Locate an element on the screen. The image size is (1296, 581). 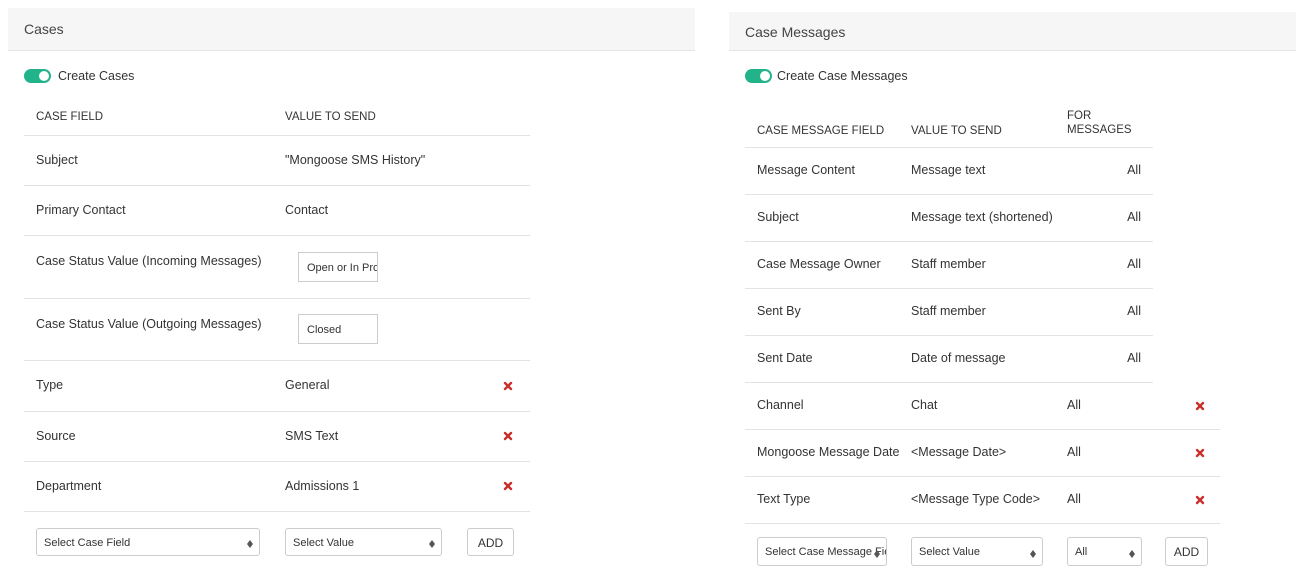
select: Select Case Field is located at coordinates (148, 542).